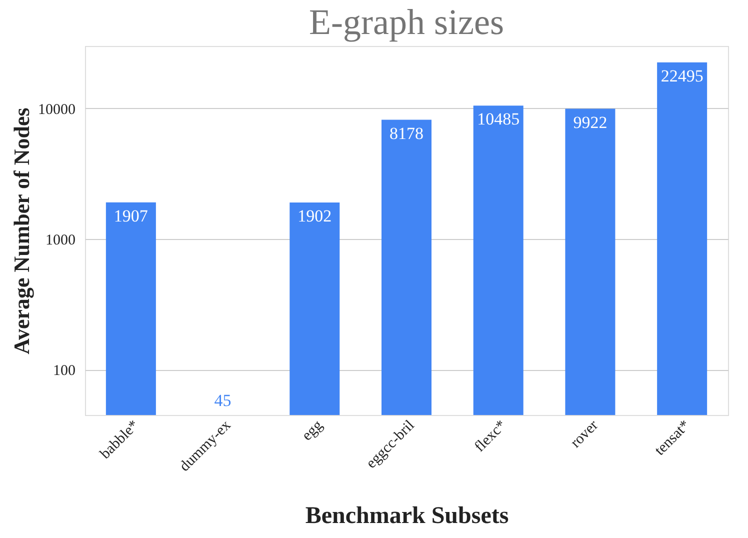 This screenshot has height=538, width=748. Describe the element at coordinates (64, 371) in the screenshot. I see `y-tick-label: 100` at that location.